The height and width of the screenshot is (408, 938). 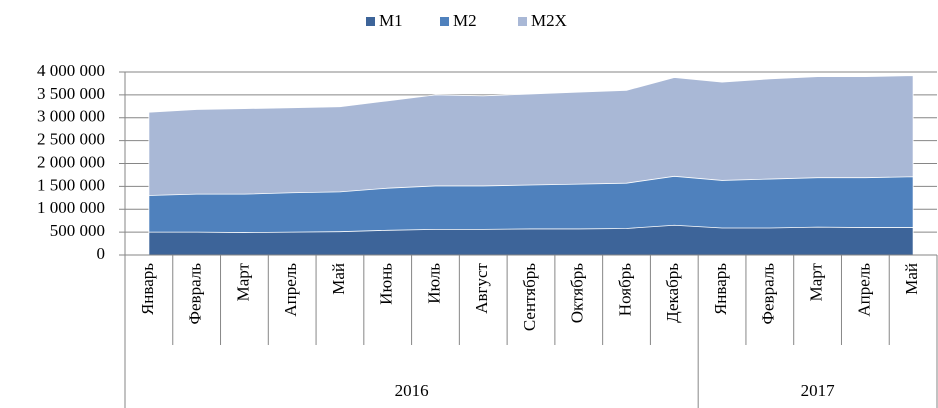 What do you see at coordinates (433, 283) in the screenshot?
I see `x-tick-label: Июль` at bounding box center [433, 283].